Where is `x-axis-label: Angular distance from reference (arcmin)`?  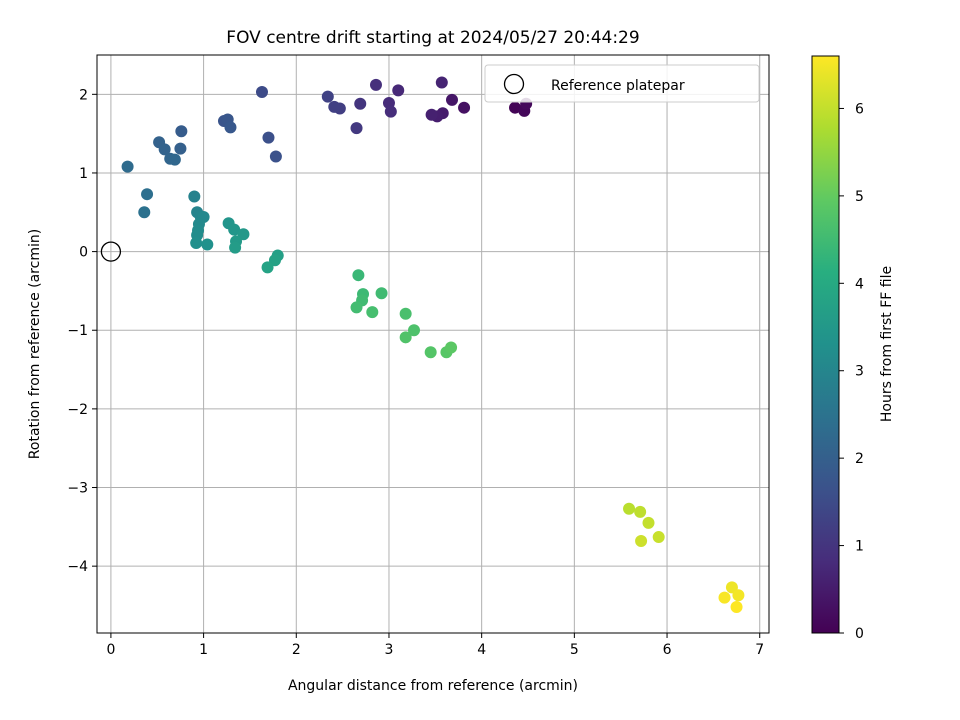 x-axis-label: Angular distance from reference (arcmin) is located at coordinates (433, 686).